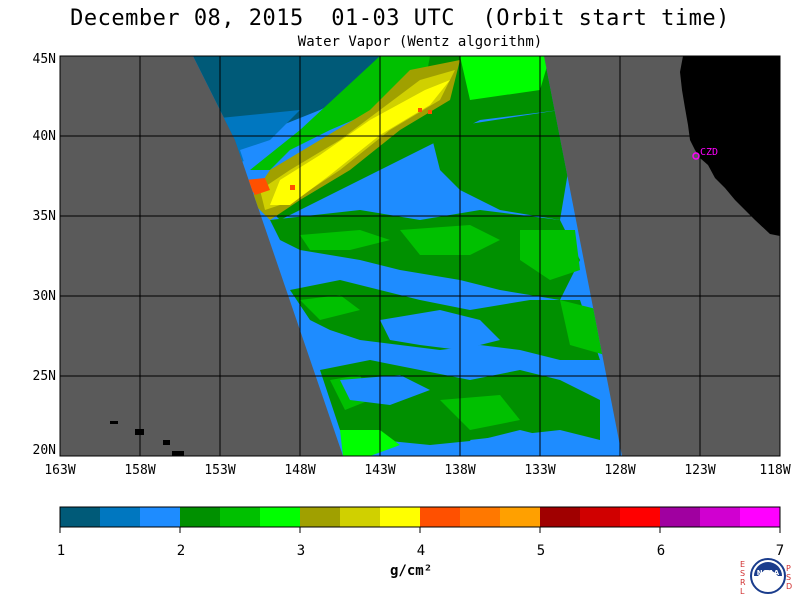 The width and height of the screenshot is (800, 600). I want to click on lon-label-128w: 128W, so click(620, 470).